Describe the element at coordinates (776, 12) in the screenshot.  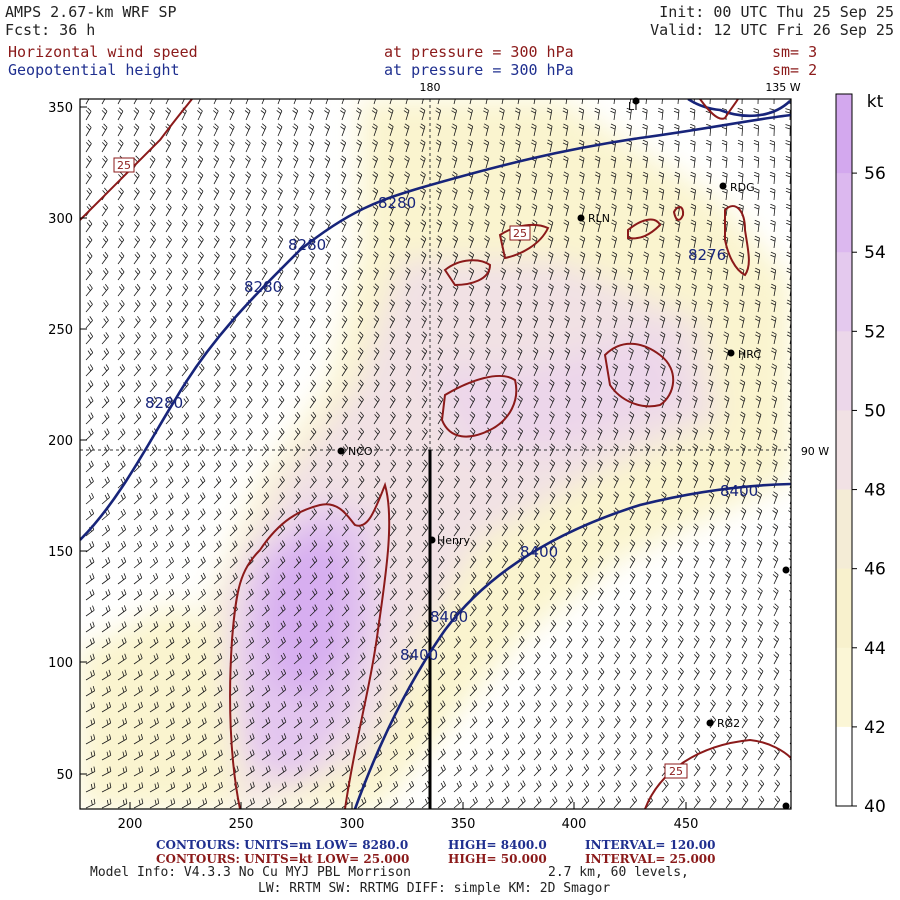
I see `init-time: Init: 00 UTC Thu 25 Sep 25` at that location.